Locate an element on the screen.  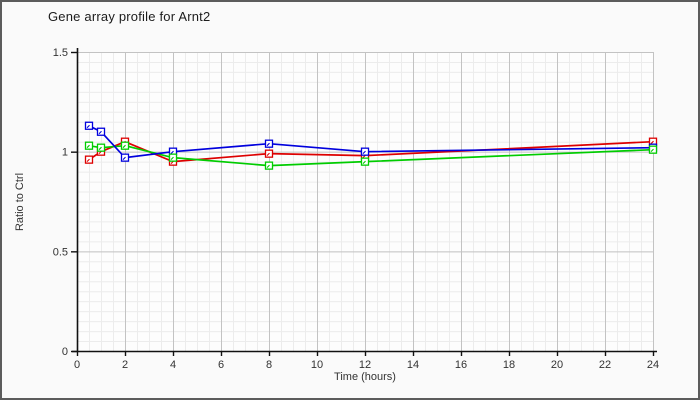
x-tick-label: 4 is located at coordinates (173, 365).